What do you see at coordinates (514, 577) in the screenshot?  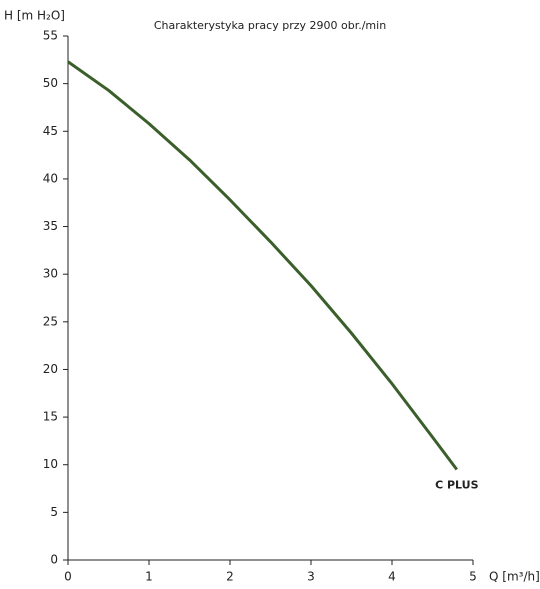 I see `x-axis-label: Q [m³/h]` at bounding box center [514, 577].